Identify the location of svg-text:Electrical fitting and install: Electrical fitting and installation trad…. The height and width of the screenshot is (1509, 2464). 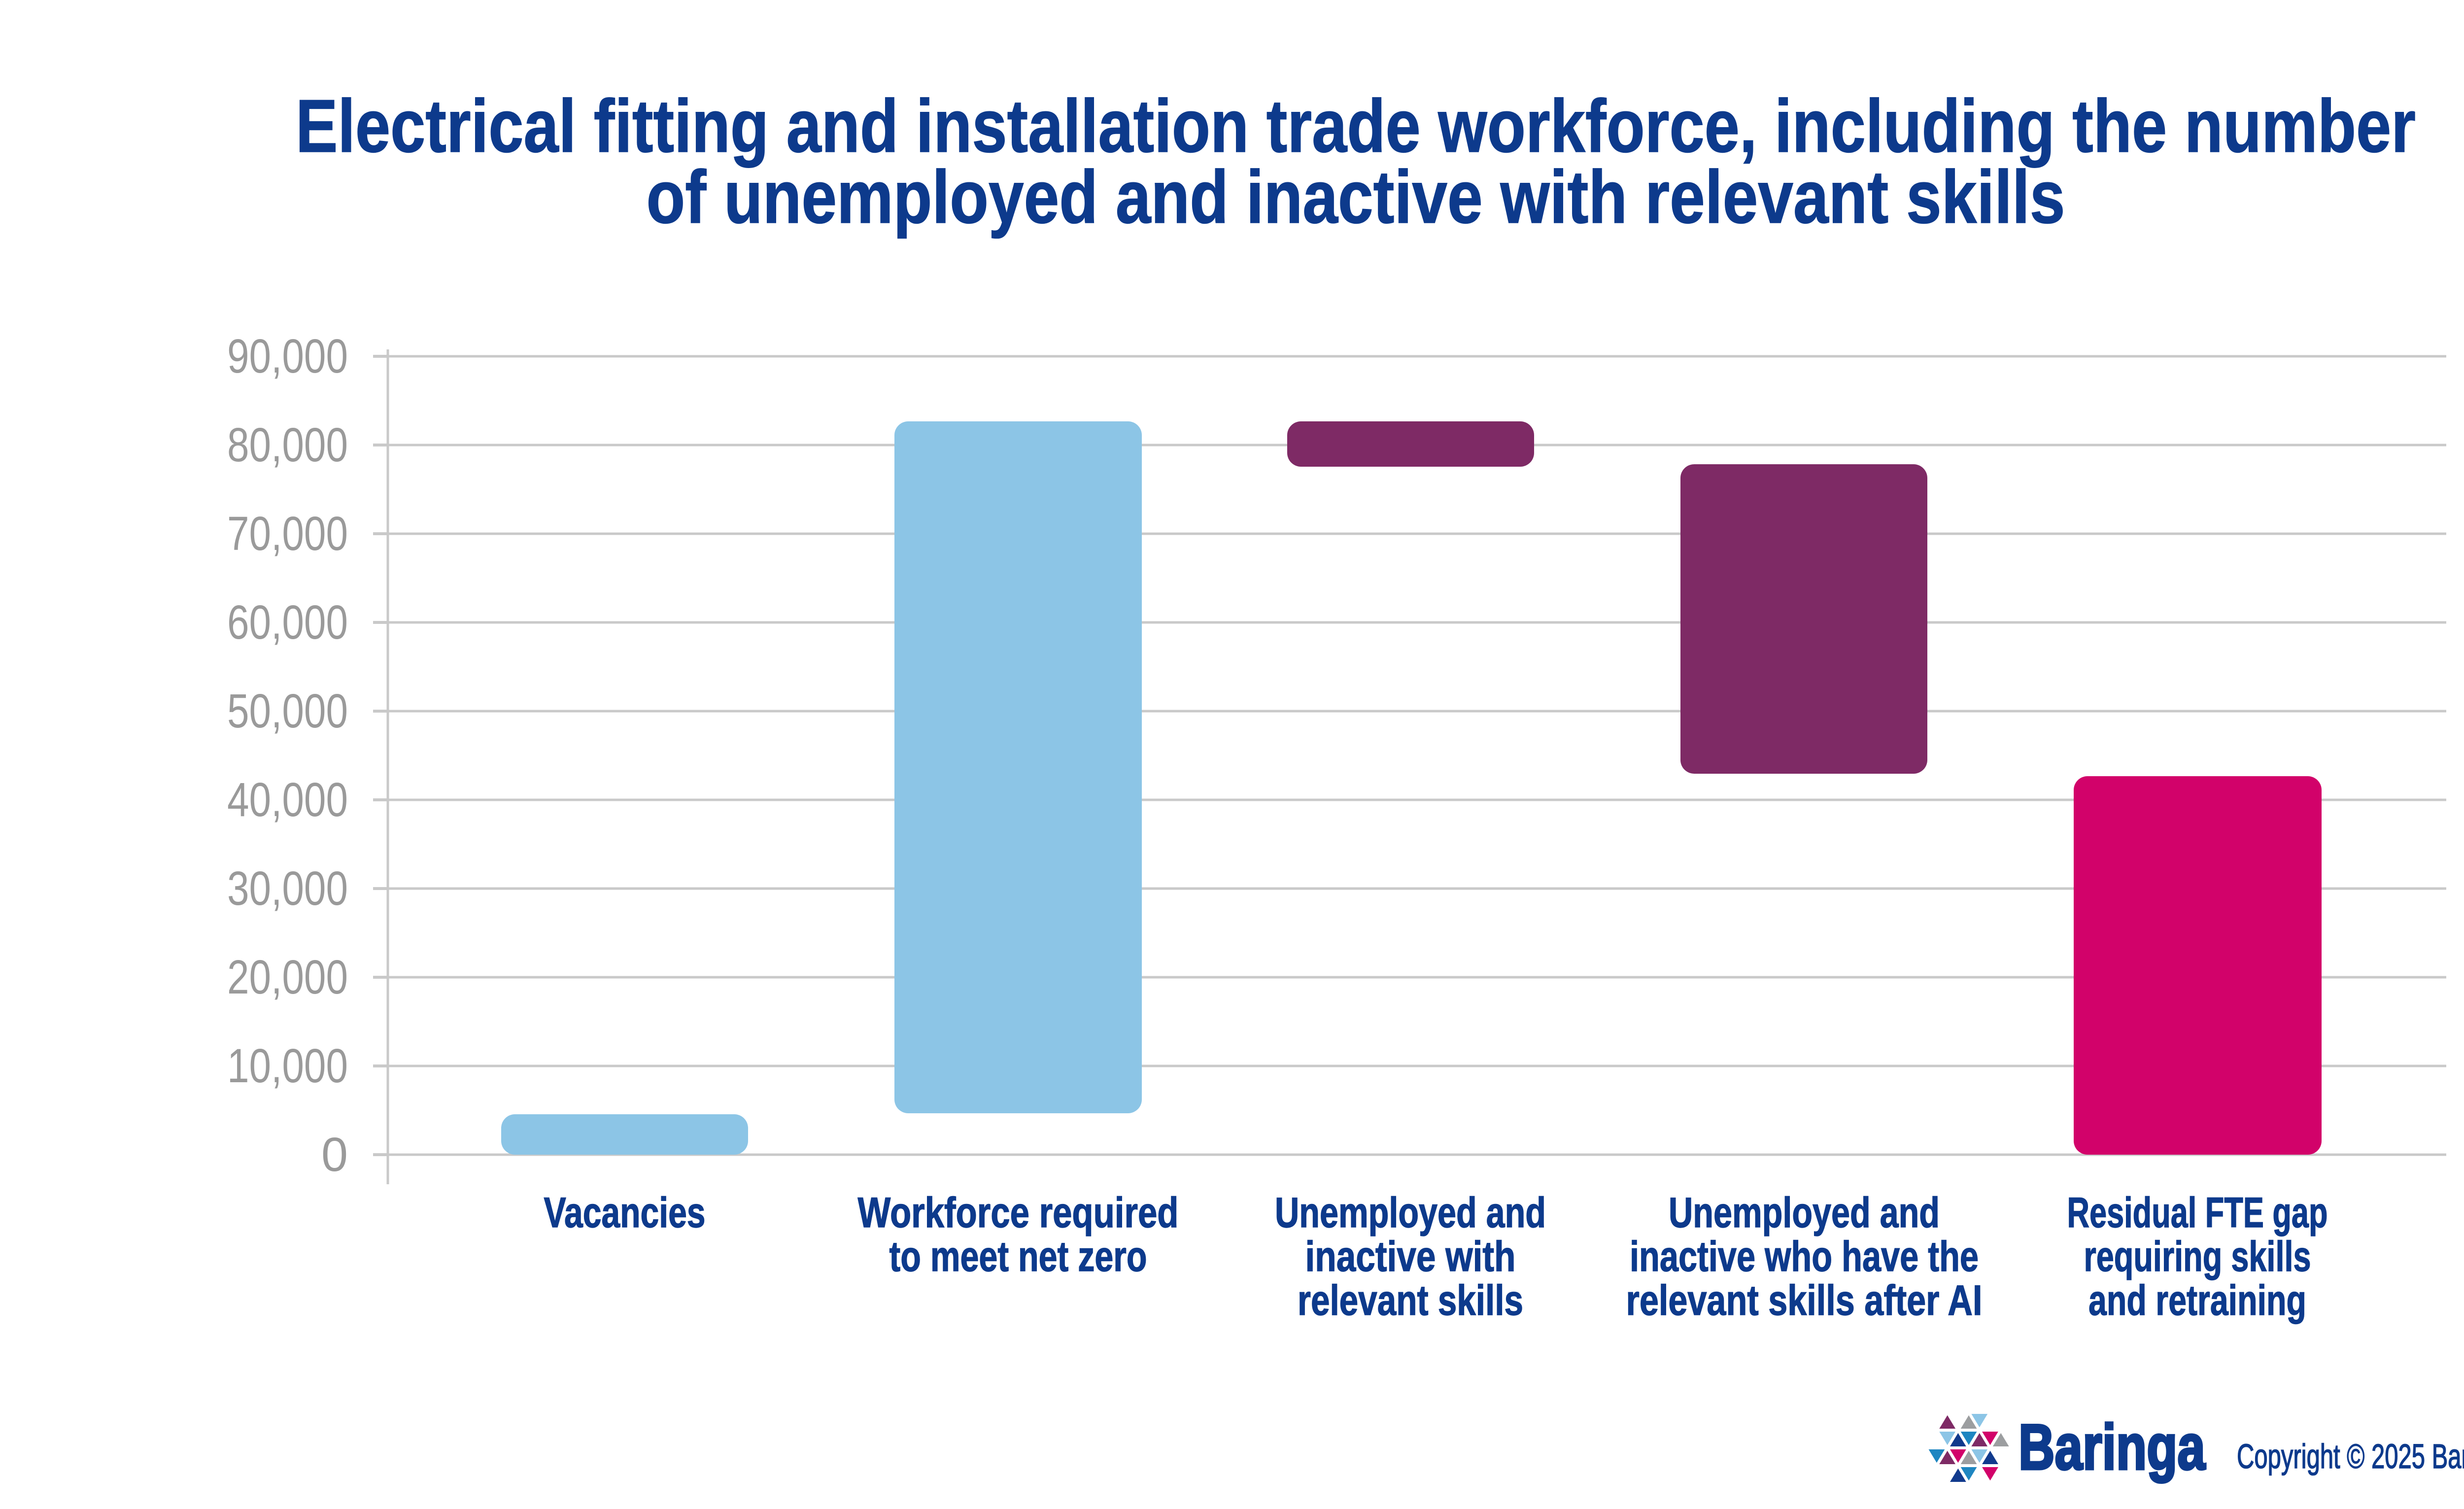
(1356, 126).